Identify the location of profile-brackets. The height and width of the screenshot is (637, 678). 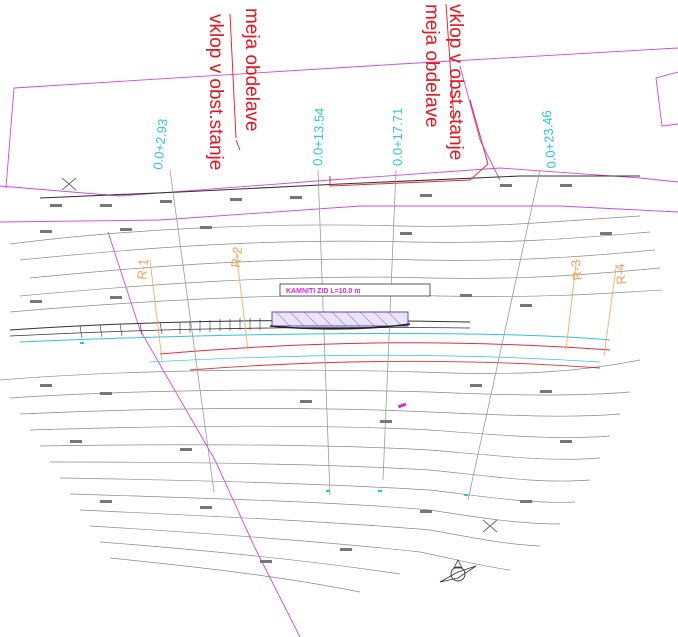
(383, 305).